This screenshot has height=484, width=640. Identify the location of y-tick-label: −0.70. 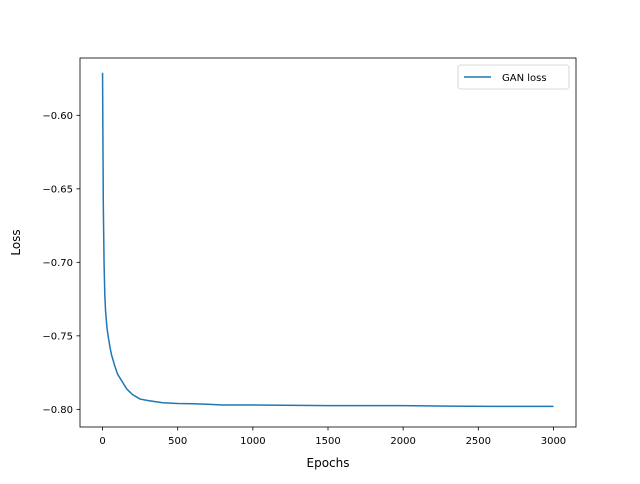
(57, 263).